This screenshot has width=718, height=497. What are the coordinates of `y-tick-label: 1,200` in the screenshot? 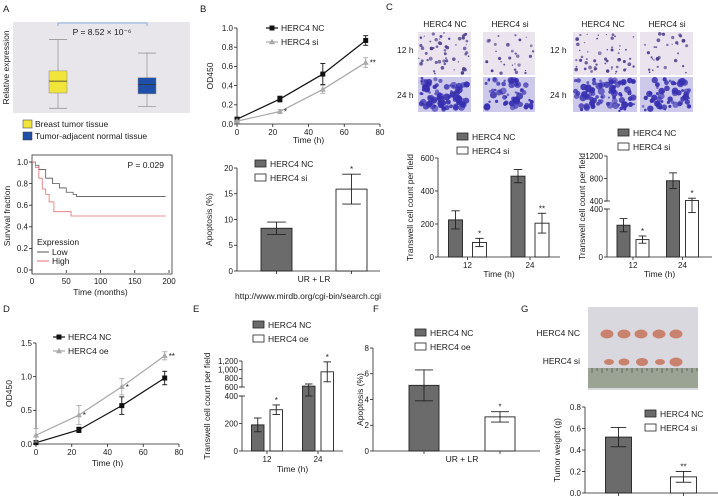 It's located at (228, 361).